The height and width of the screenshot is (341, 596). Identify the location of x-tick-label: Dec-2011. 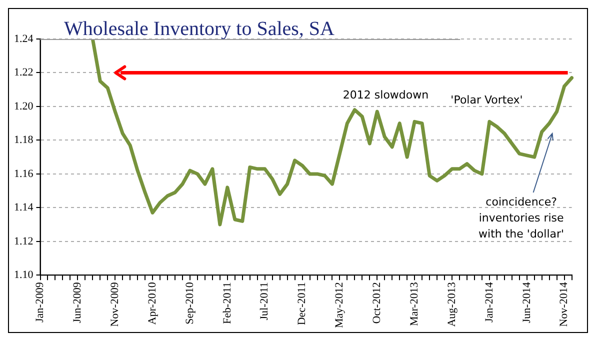
(302, 304).